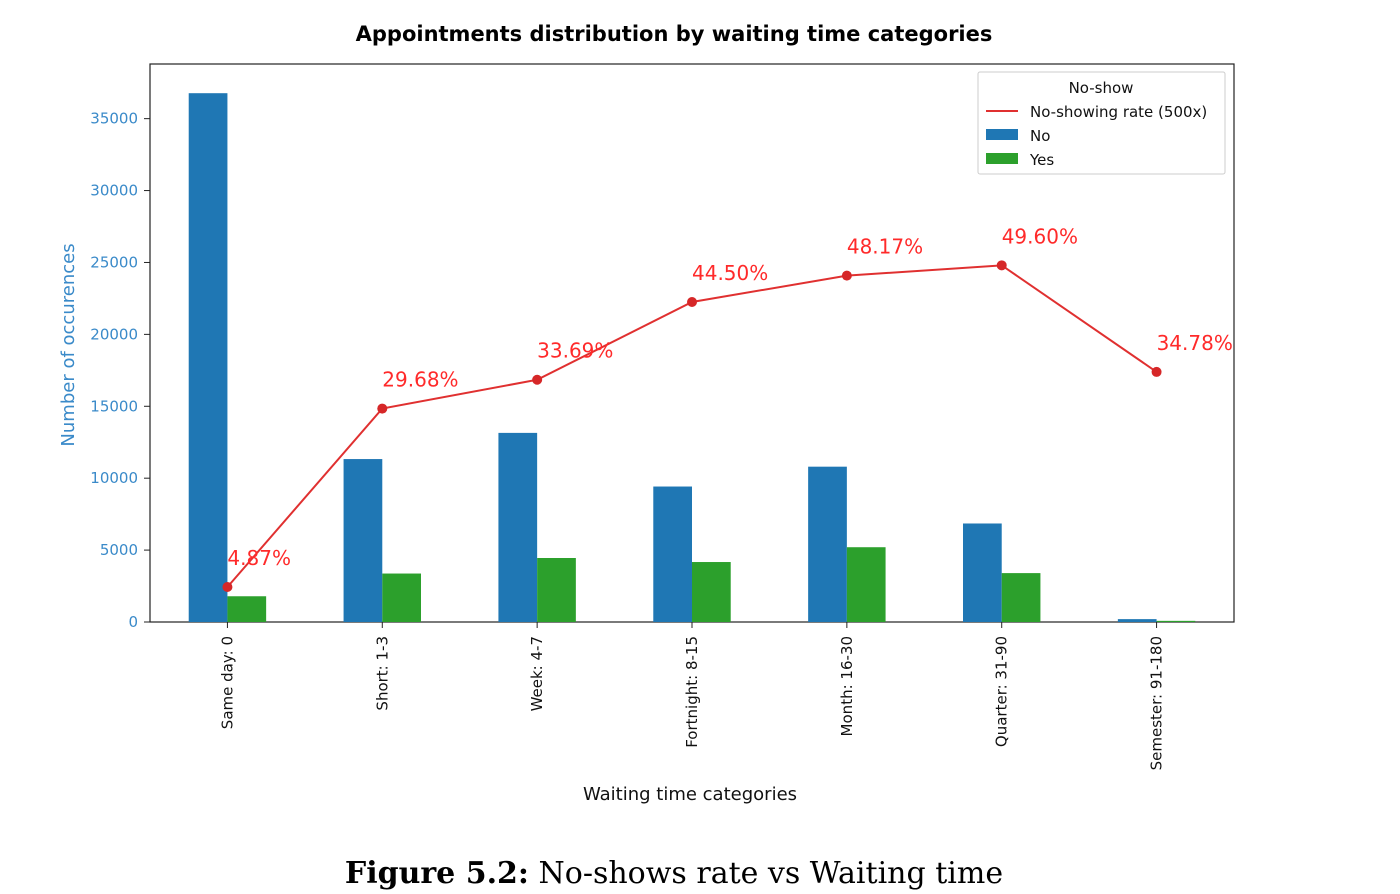  I want to click on y-tick-label-6: 30000, so click(114, 191).